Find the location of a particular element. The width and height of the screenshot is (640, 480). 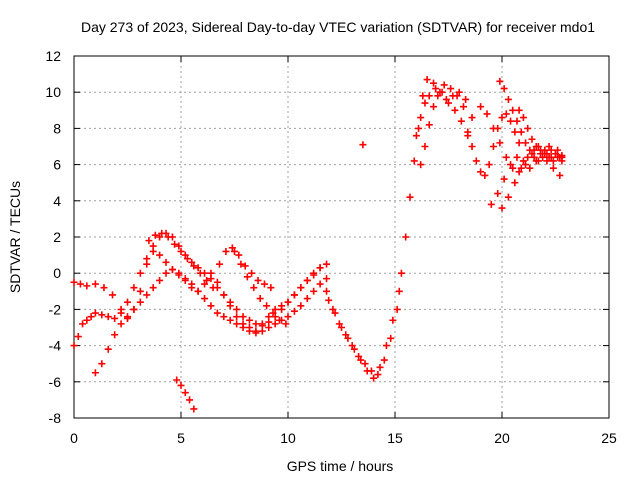

y-tick-label: -6 is located at coordinates (55, 382).